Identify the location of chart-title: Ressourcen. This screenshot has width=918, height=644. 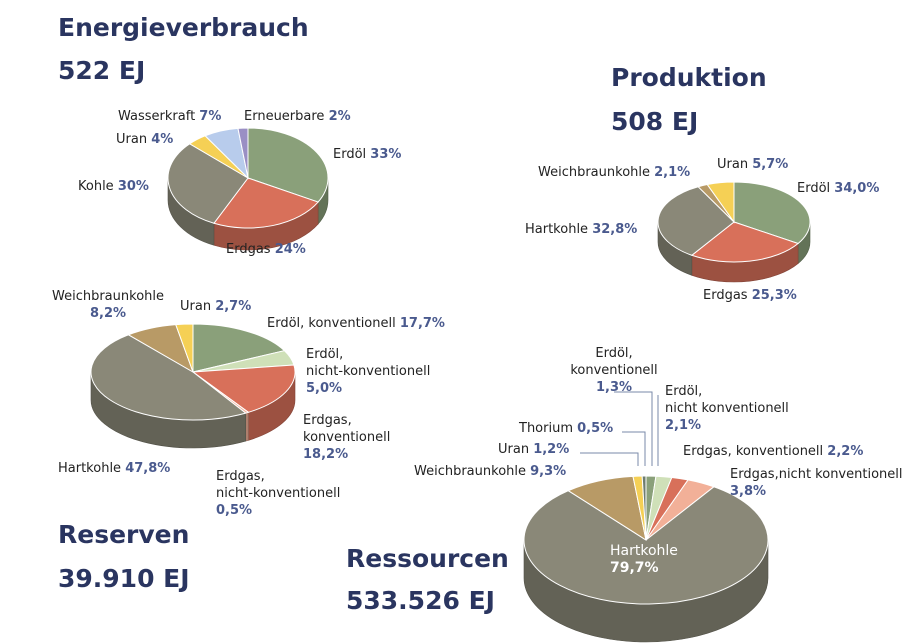
(427, 558).